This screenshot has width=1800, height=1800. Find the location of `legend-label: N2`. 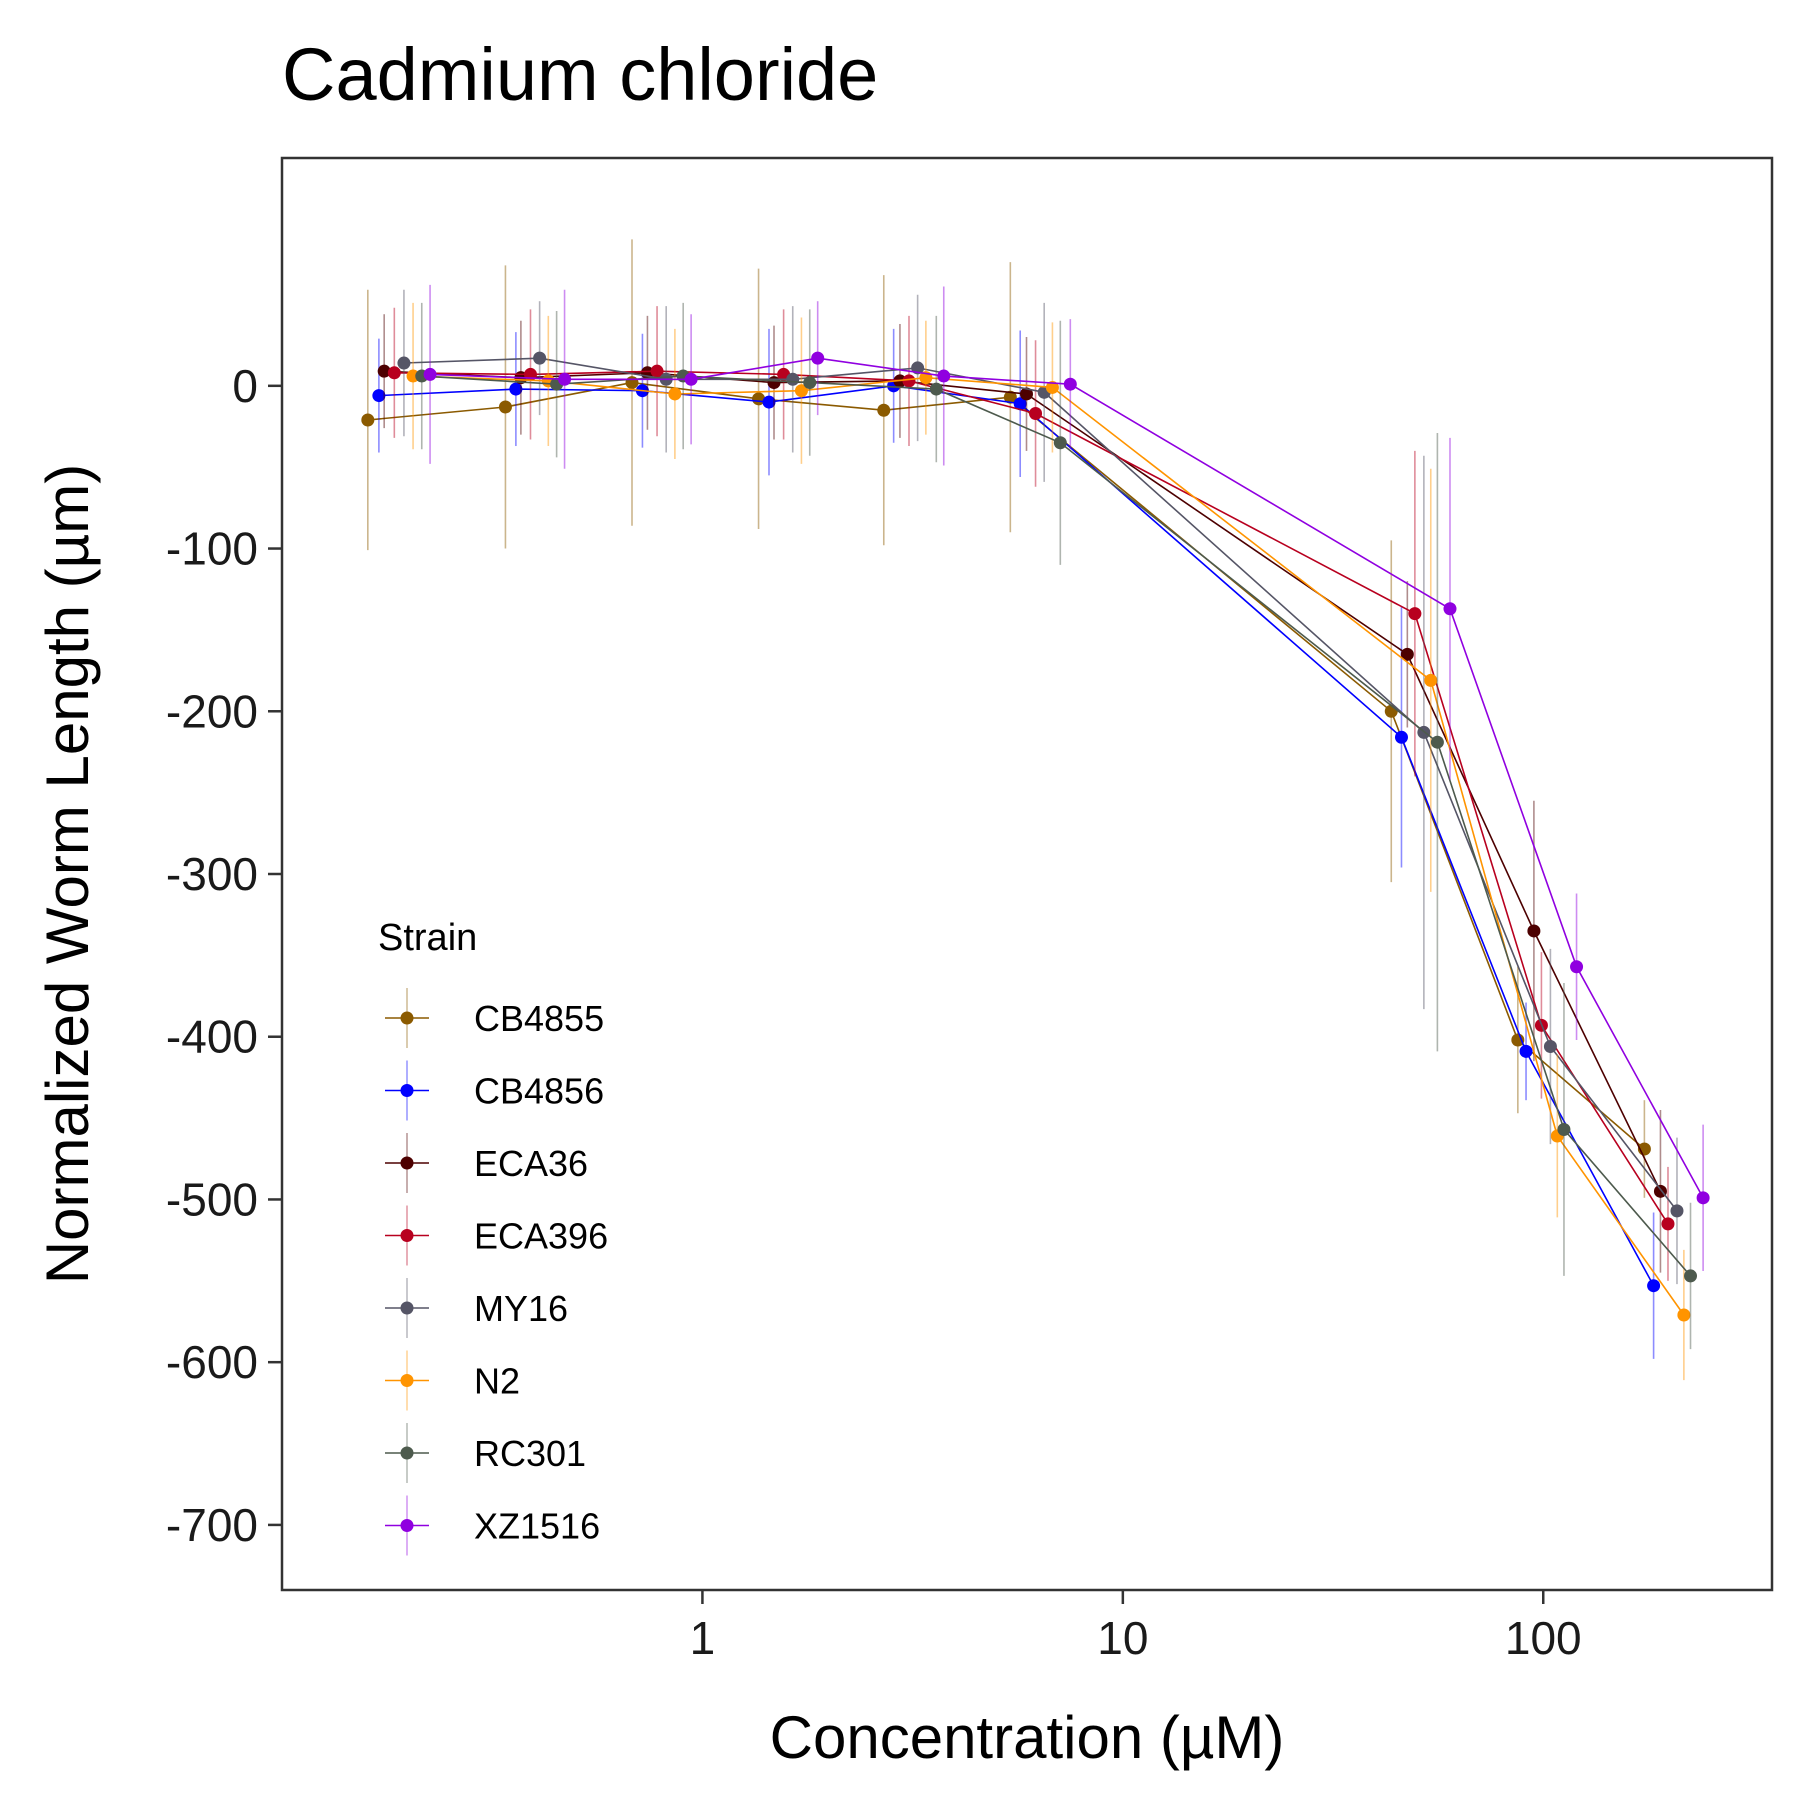

legend-label: N2 is located at coordinates (497, 1381).